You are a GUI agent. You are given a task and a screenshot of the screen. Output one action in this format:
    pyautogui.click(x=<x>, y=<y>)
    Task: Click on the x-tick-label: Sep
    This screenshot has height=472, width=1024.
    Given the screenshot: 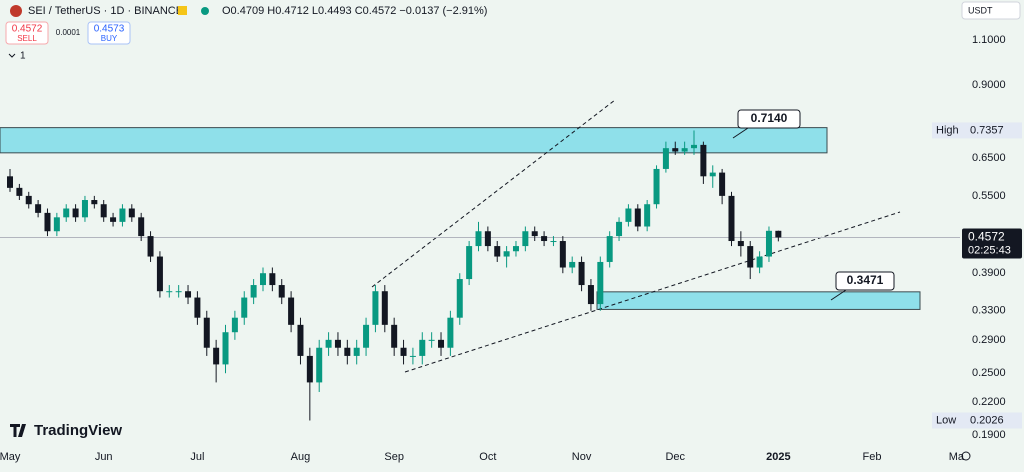 What is the action you would take?
    pyautogui.click(x=394, y=457)
    